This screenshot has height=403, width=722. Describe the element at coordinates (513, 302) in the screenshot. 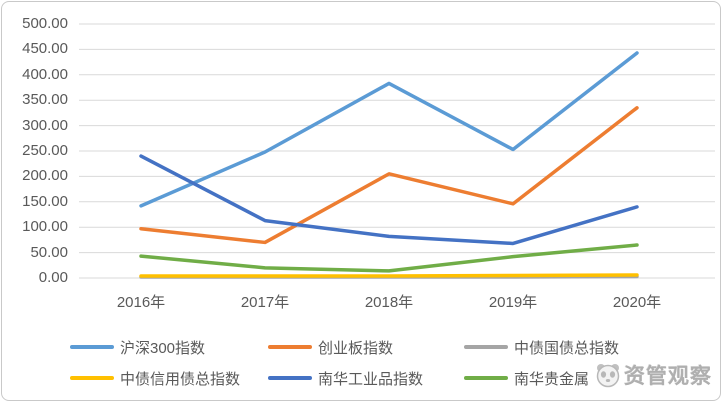

I see `x-tick-label: 2019年` at that location.